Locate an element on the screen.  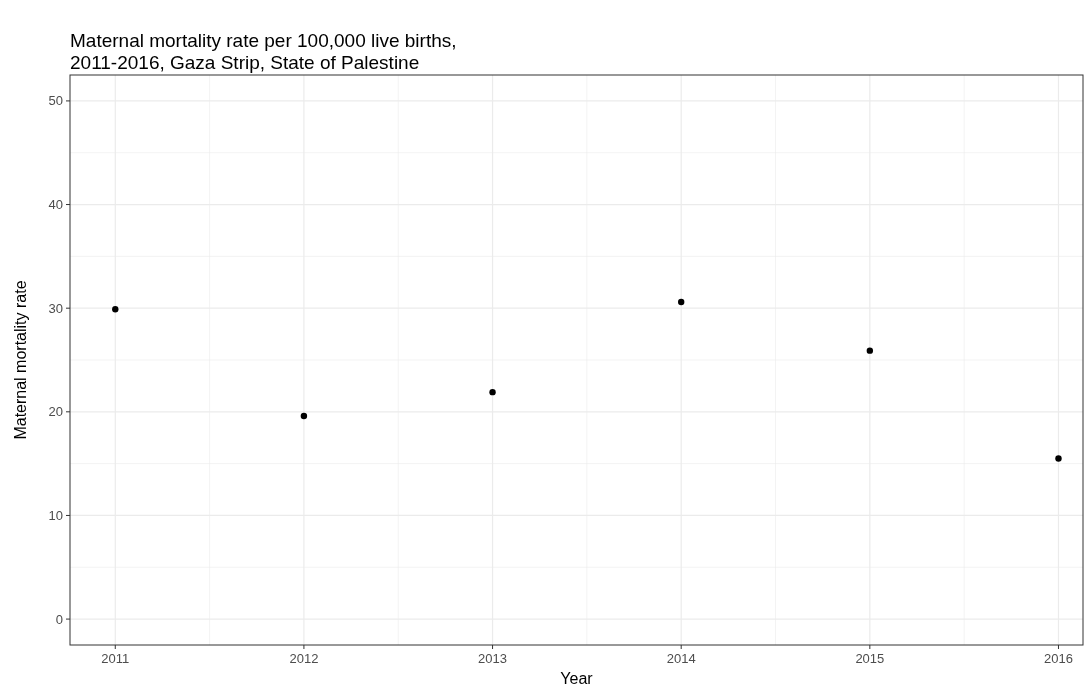
x-tick-label: 2015 is located at coordinates (870, 658).